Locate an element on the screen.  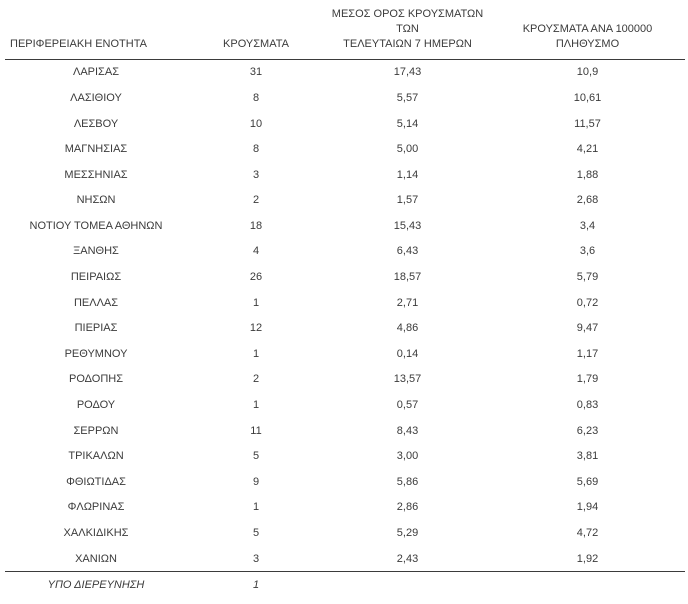
table-row: ΧΑΝΙΩΝ 3 2,43 1,92 is located at coordinates (345, 559).